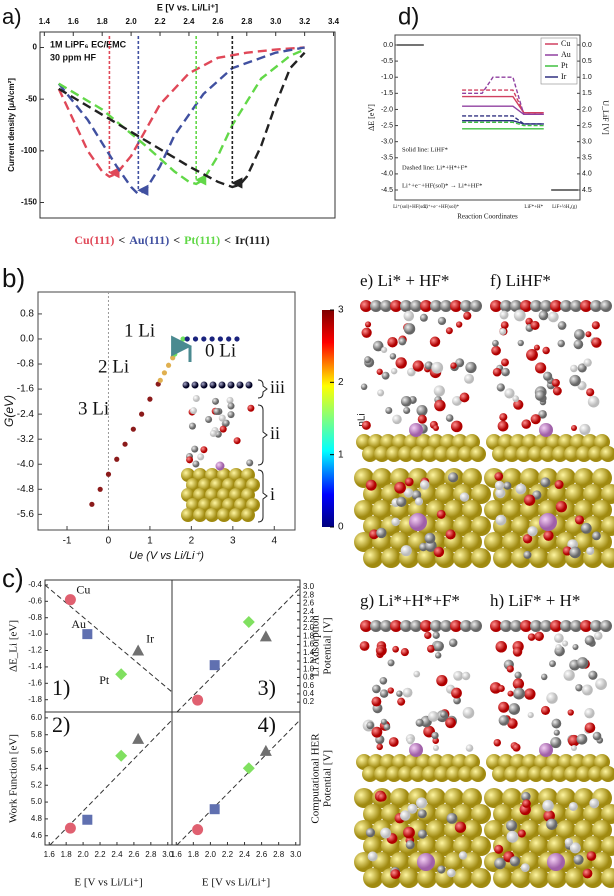 The height and width of the screenshot is (896, 614). Describe the element at coordinates (83, 589) in the screenshot. I see `point-label: Cu` at that location.